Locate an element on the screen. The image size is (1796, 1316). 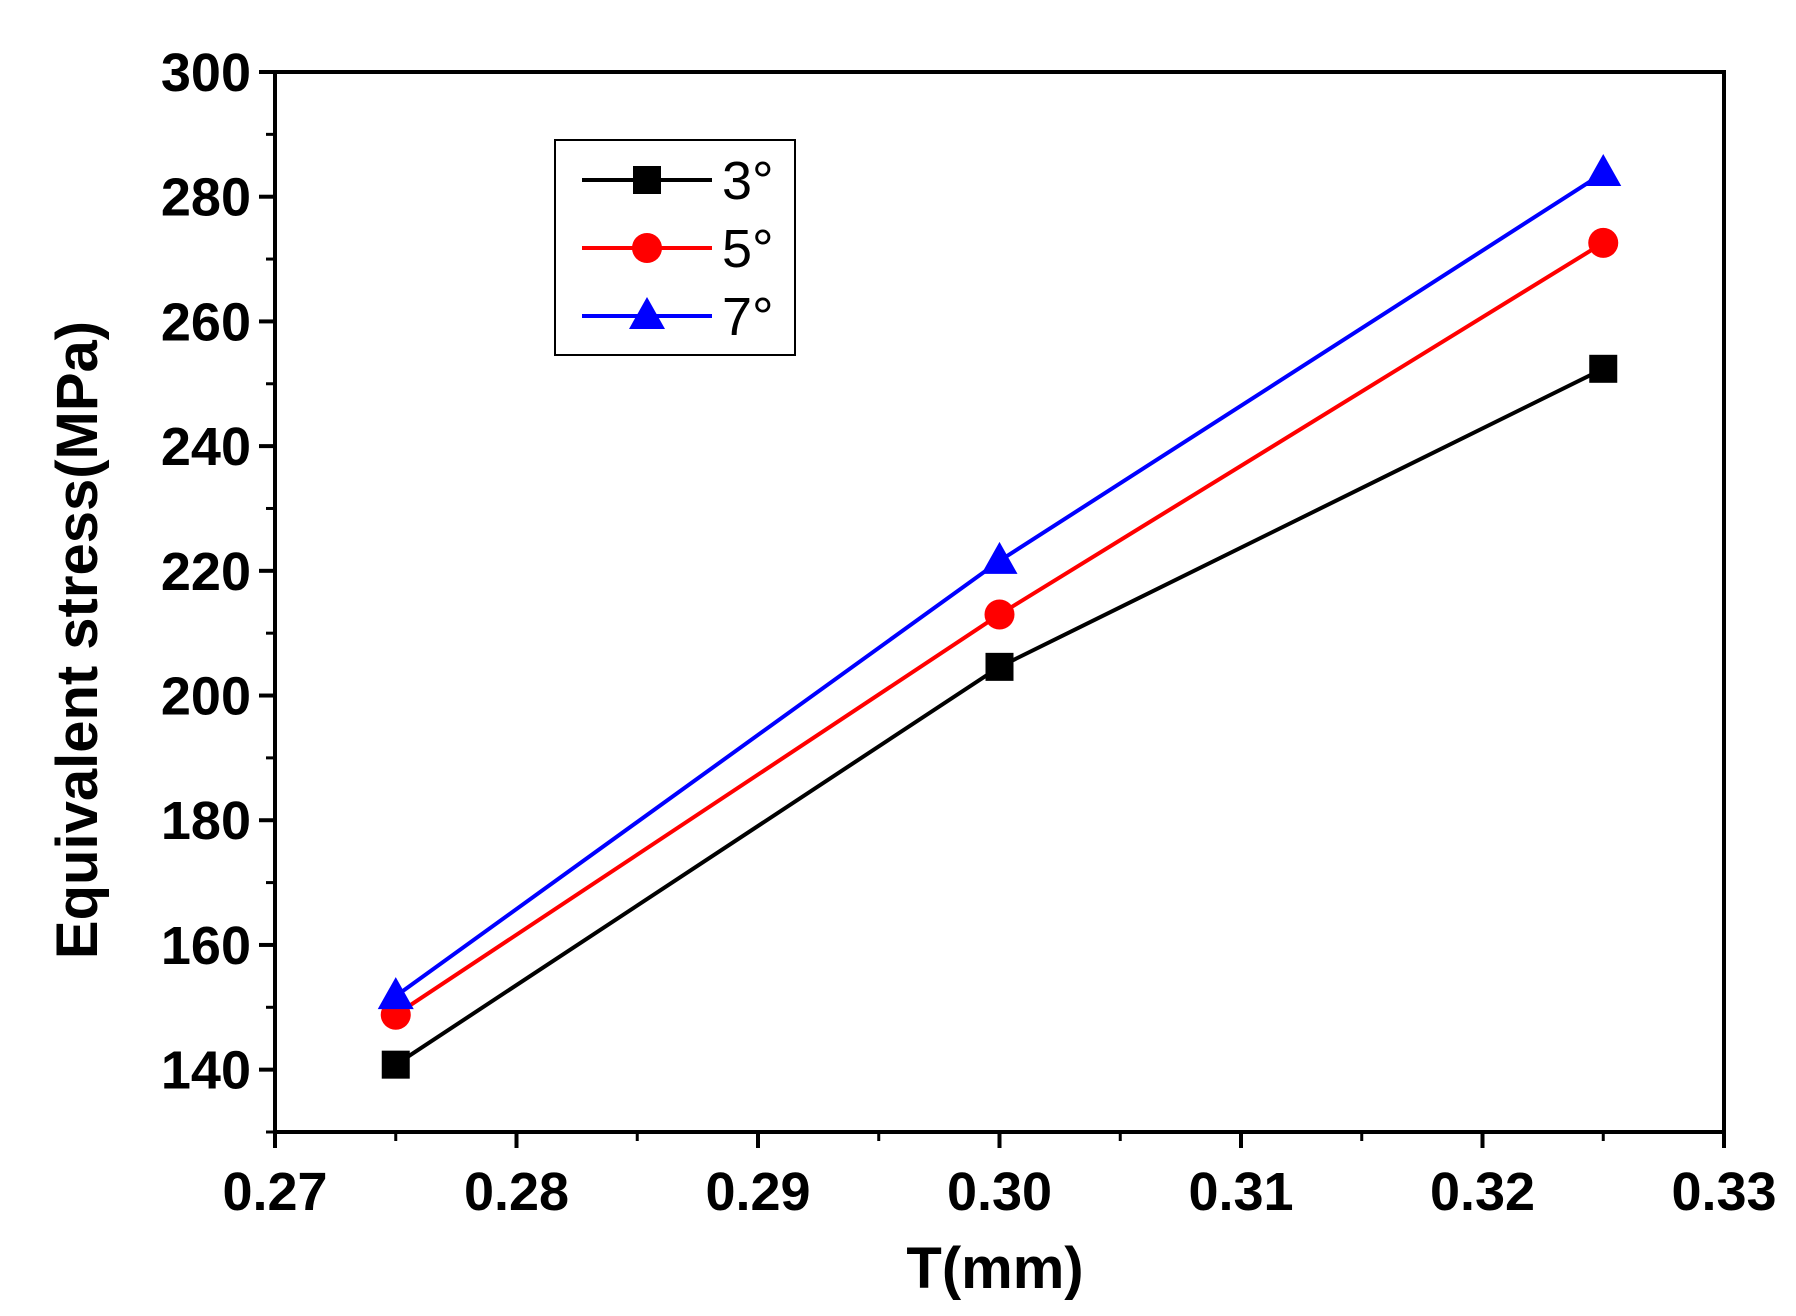
legend-label: 5° is located at coordinates (748, 249).